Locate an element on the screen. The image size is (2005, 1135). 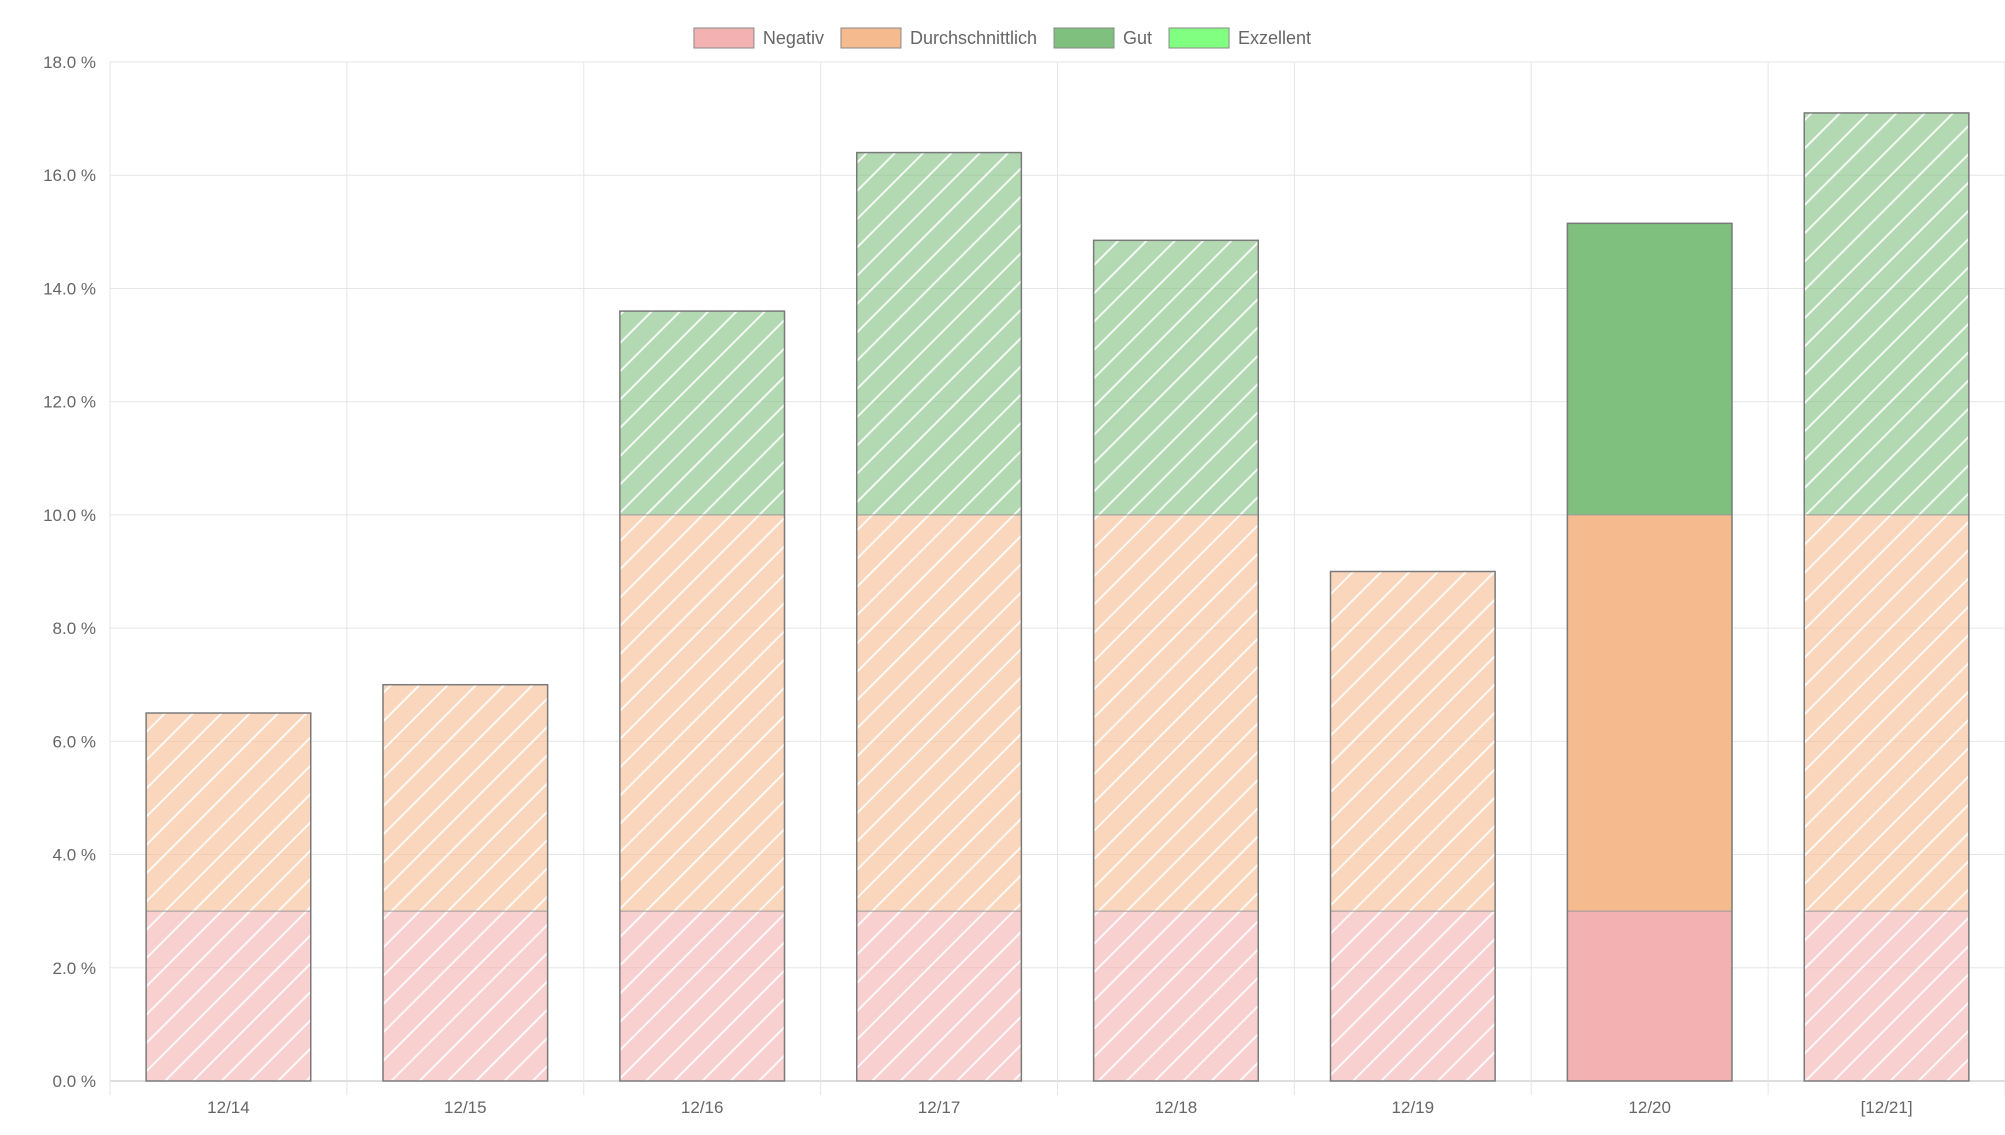
legend: Negativ Durchschnittlich Gut Exzellent is located at coordinates (1002, 38).